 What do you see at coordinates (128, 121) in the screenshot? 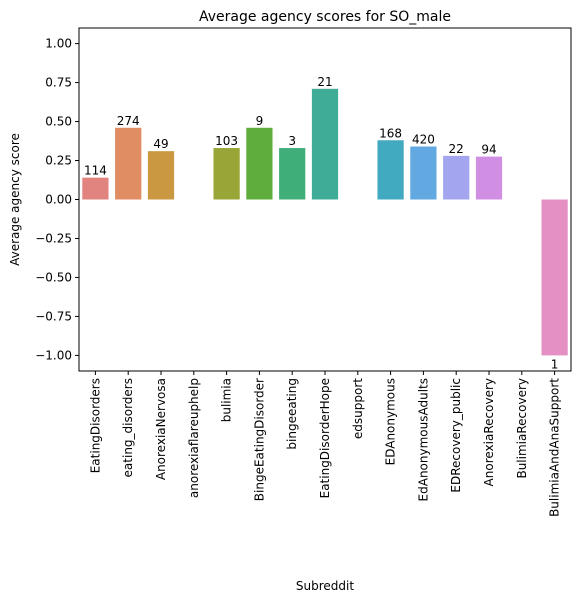
I see `count-label-eating_disorders: 274` at bounding box center [128, 121].